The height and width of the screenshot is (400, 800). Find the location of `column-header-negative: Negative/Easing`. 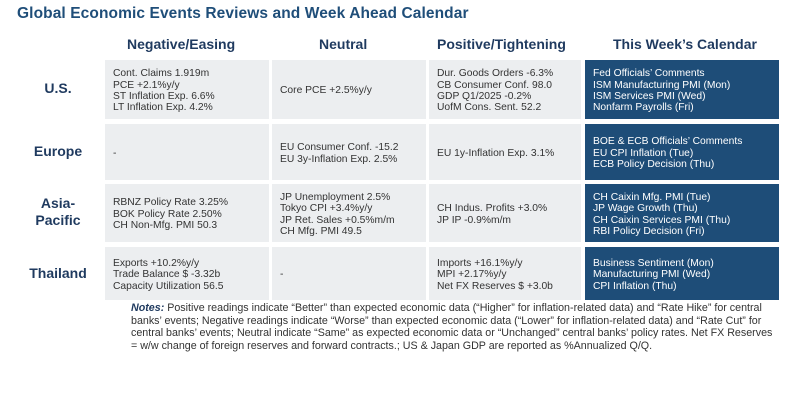

column-header-negative: Negative/Easing is located at coordinates (181, 44).